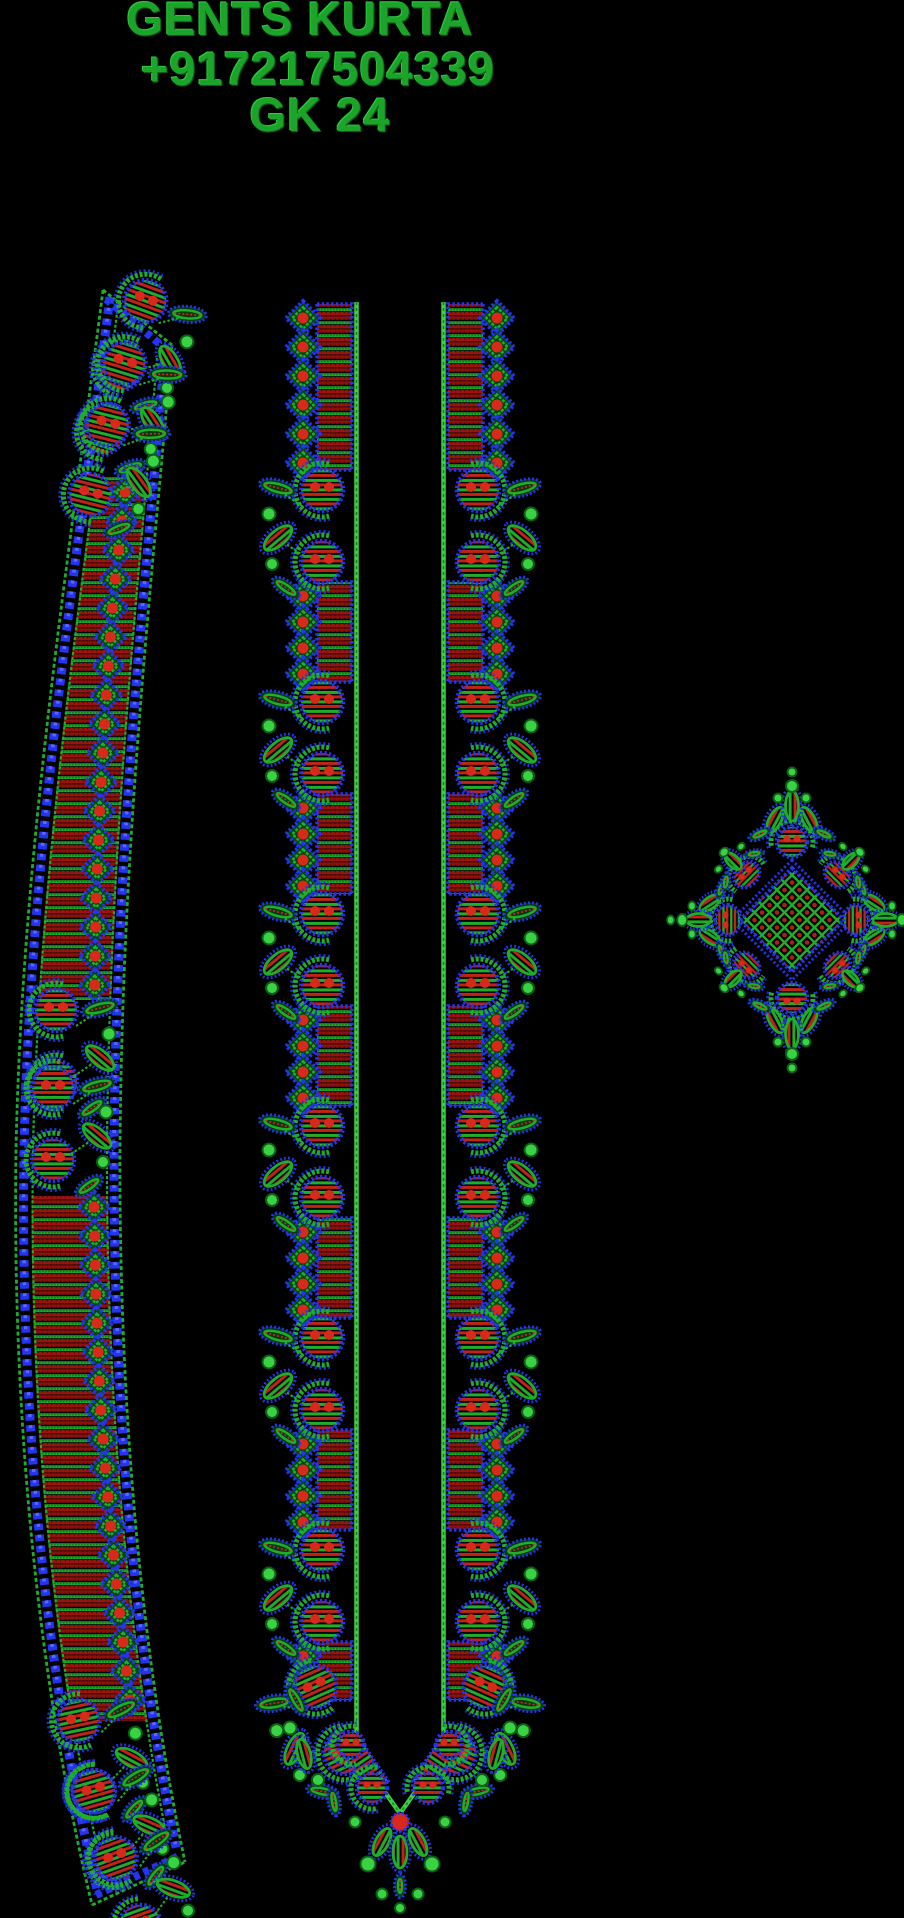 Image resolution: width=904 pixels, height=1918 pixels. What do you see at coordinates (320, 114) in the screenshot?
I see `design-code: GK 24` at bounding box center [320, 114].